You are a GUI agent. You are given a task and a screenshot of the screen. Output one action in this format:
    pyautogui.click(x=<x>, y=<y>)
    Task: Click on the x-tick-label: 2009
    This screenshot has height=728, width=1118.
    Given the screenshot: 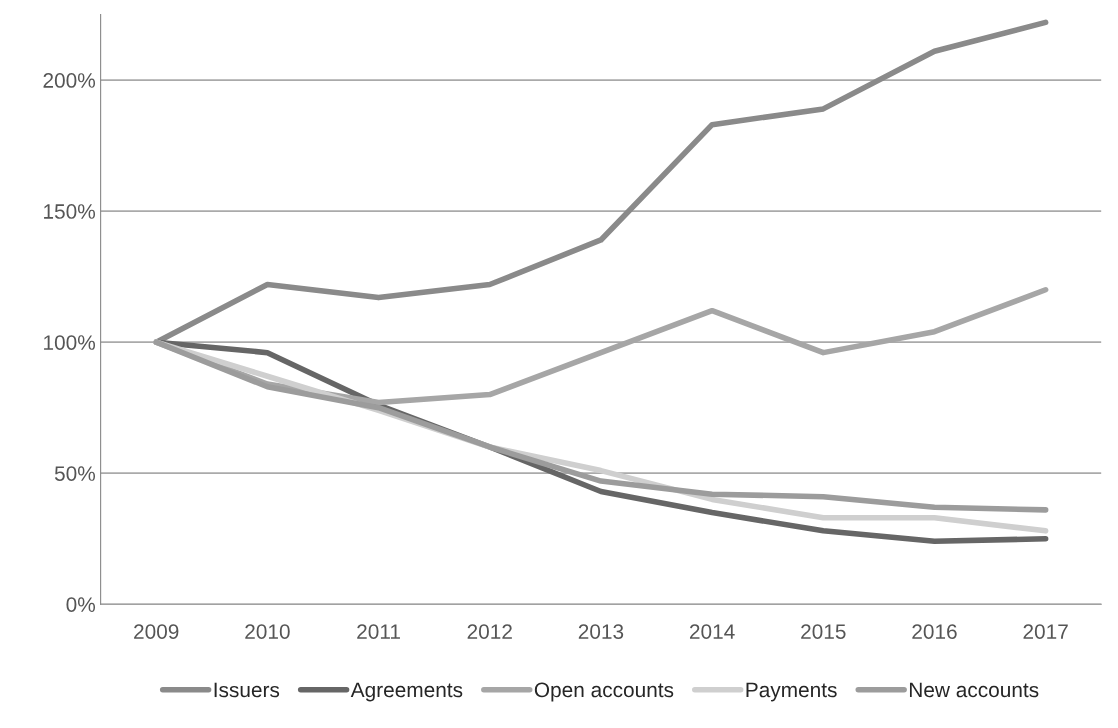 What is the action you would take?
    pyautogui.click(x=156, y=631)
    